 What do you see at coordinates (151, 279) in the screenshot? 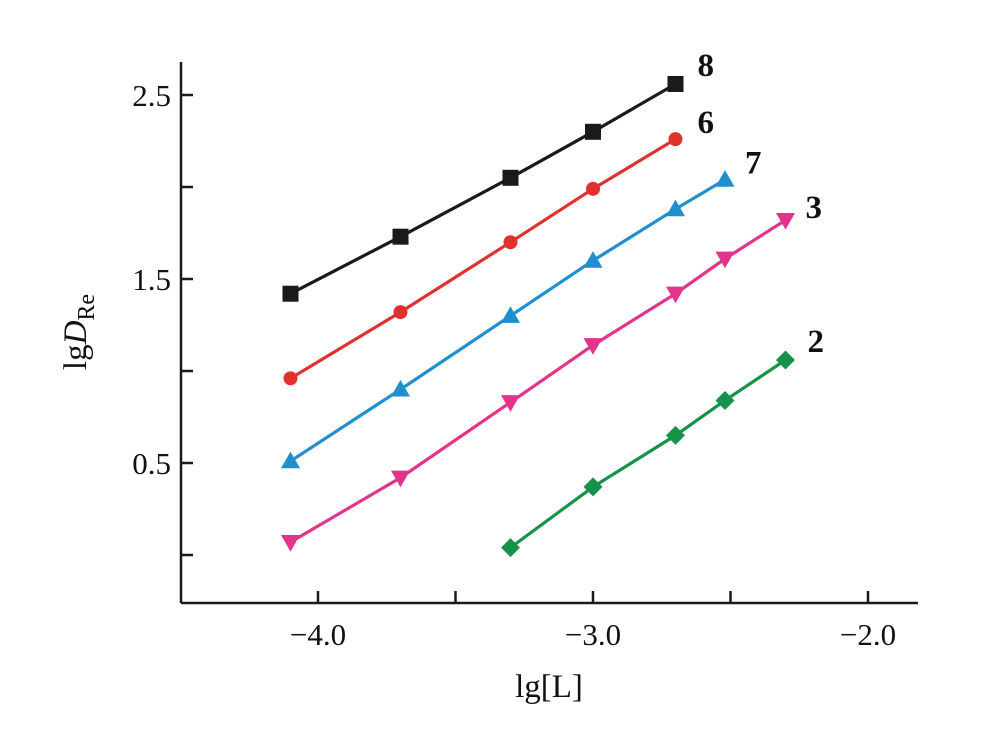
I see `y-tick-label: 1.5` at bounding box center [151, 279].